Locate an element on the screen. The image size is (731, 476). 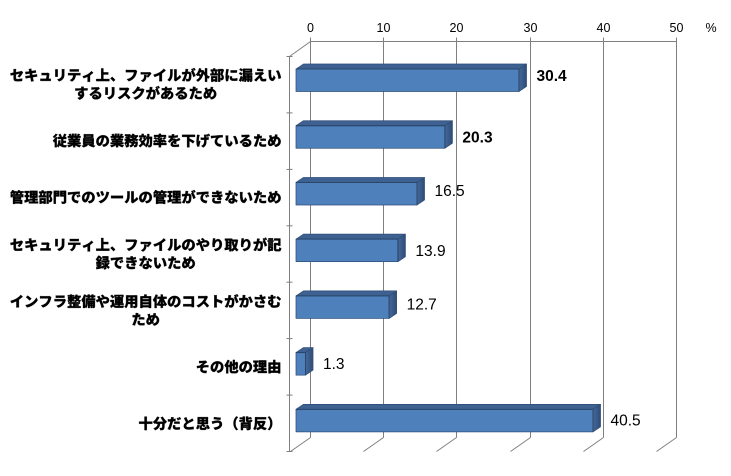
svg-text: 12.7 is located at coordinates (422, 305).